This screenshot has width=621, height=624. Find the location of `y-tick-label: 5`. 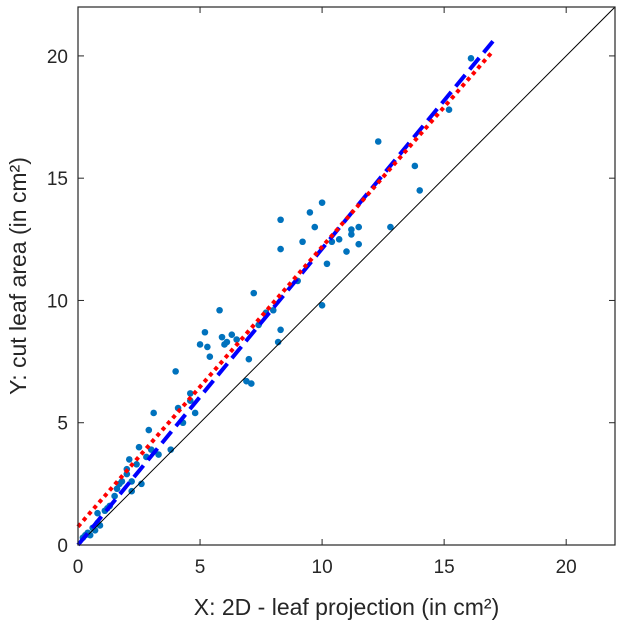

y-tick-label: 5 is located at coordinates (62, 424).